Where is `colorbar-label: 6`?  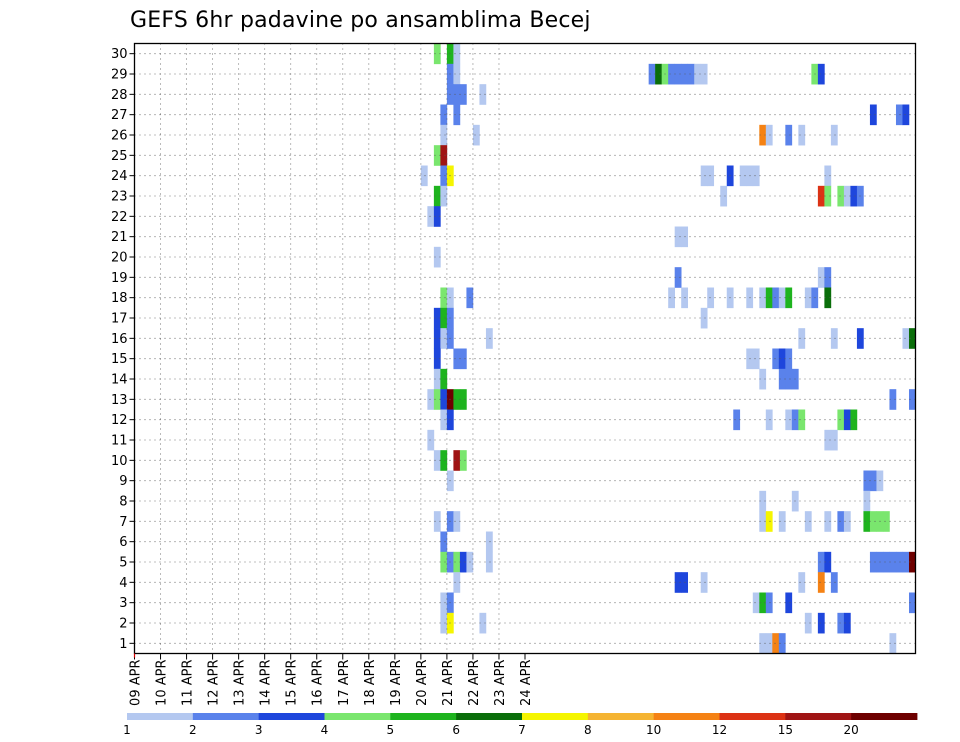 colorbar-label: 6 is located at coordinates (456, 730).